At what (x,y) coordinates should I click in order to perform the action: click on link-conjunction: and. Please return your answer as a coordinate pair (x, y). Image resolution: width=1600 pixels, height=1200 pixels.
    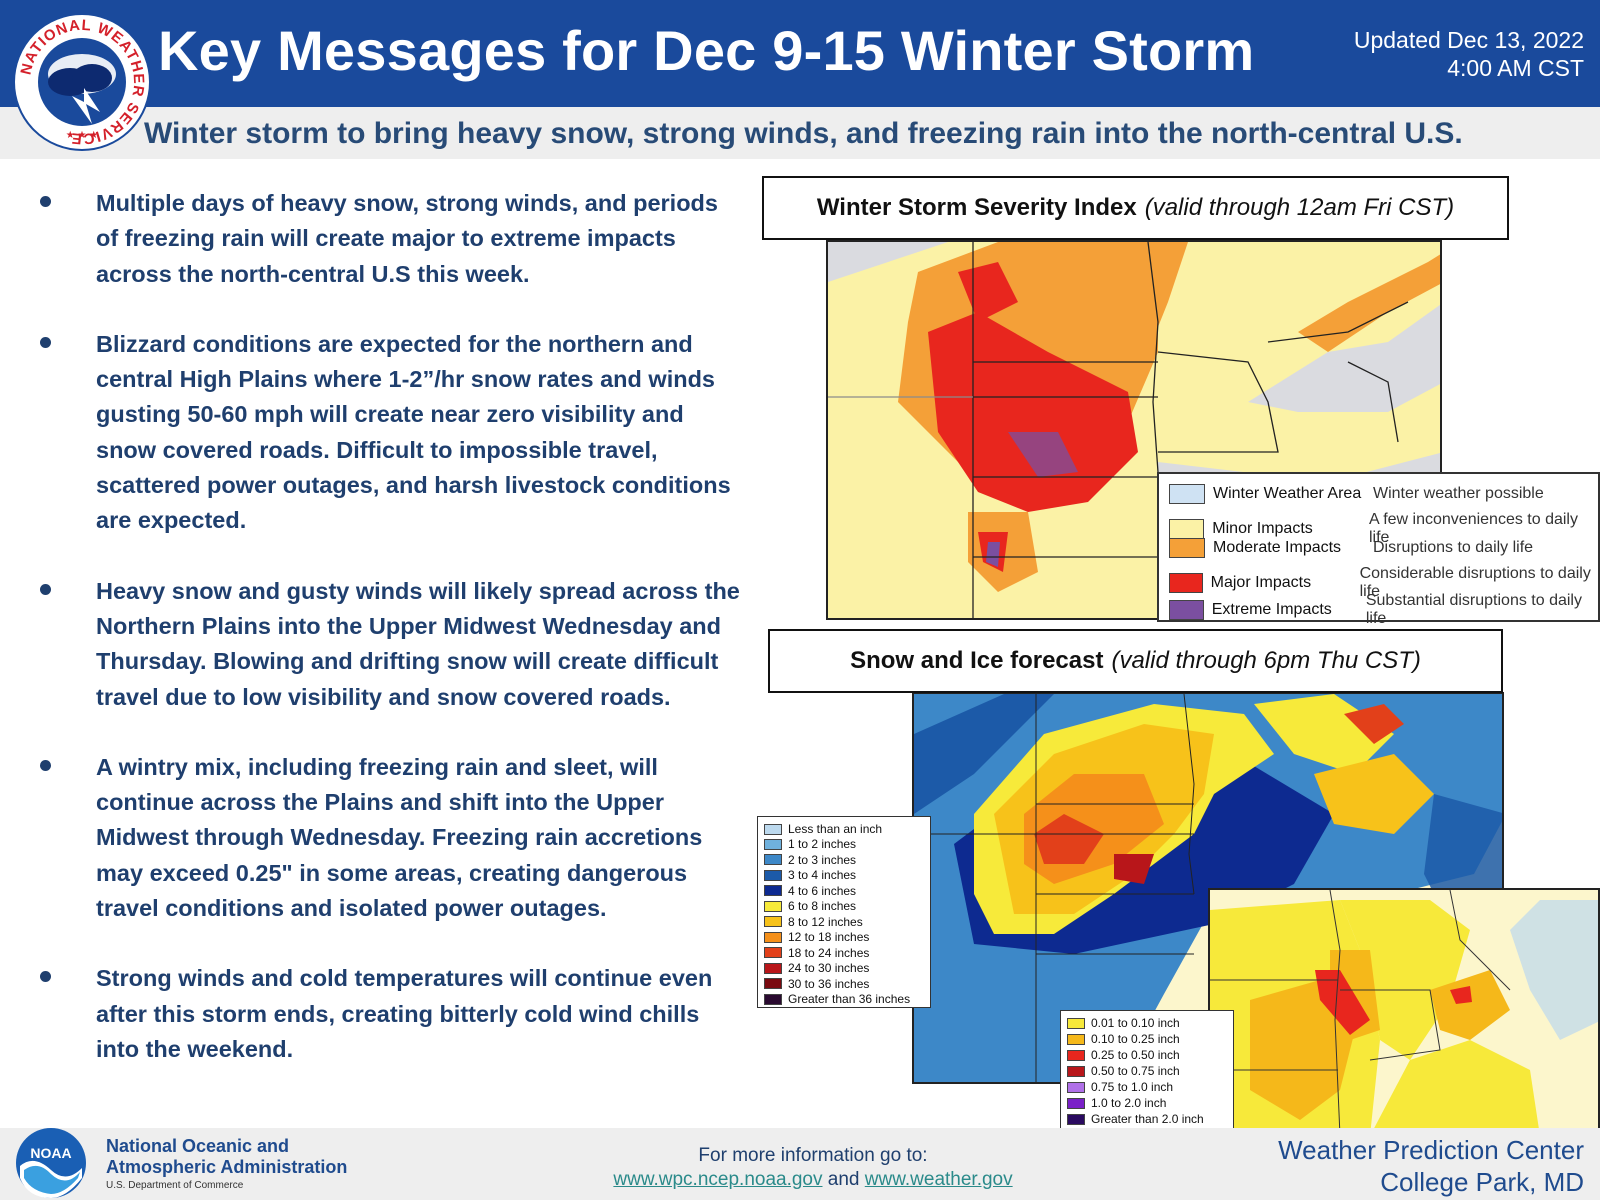
    Looking at the image, I should click on (843, 1179).